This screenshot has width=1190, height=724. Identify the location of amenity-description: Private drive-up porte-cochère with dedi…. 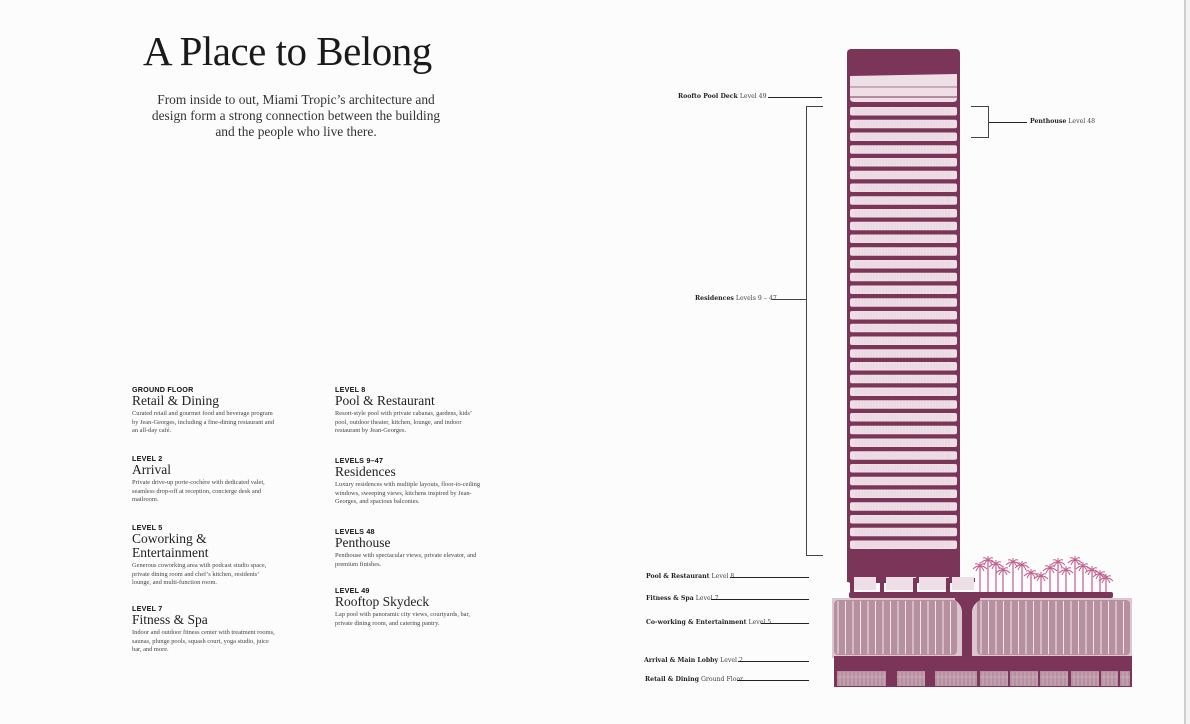
(198, 491).